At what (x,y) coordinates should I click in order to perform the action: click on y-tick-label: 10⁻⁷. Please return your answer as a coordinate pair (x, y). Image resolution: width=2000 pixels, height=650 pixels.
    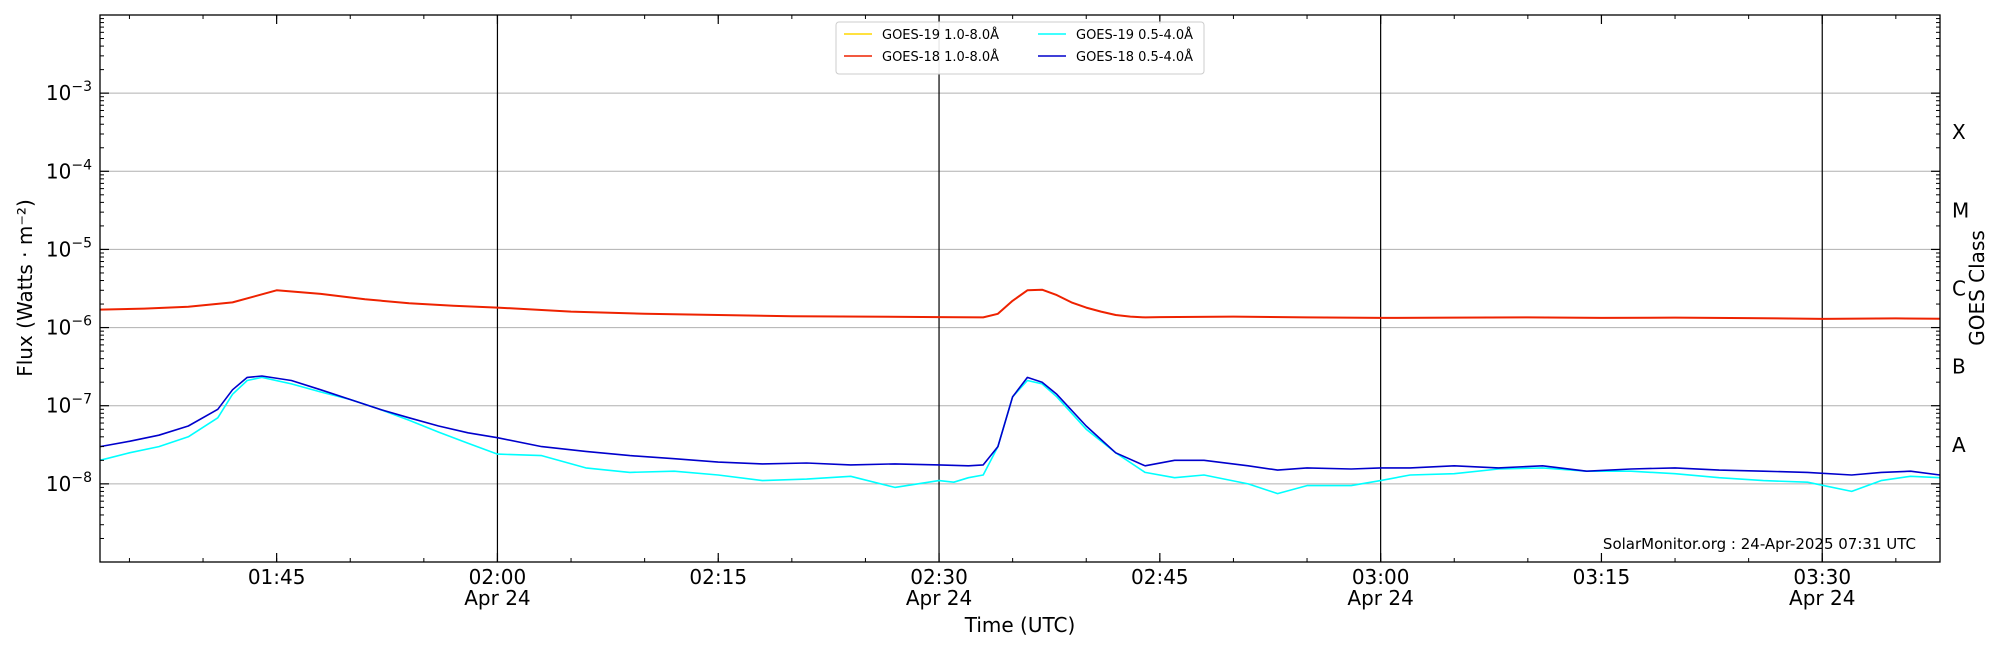
    Looking at the image, I should click on (69, 405).